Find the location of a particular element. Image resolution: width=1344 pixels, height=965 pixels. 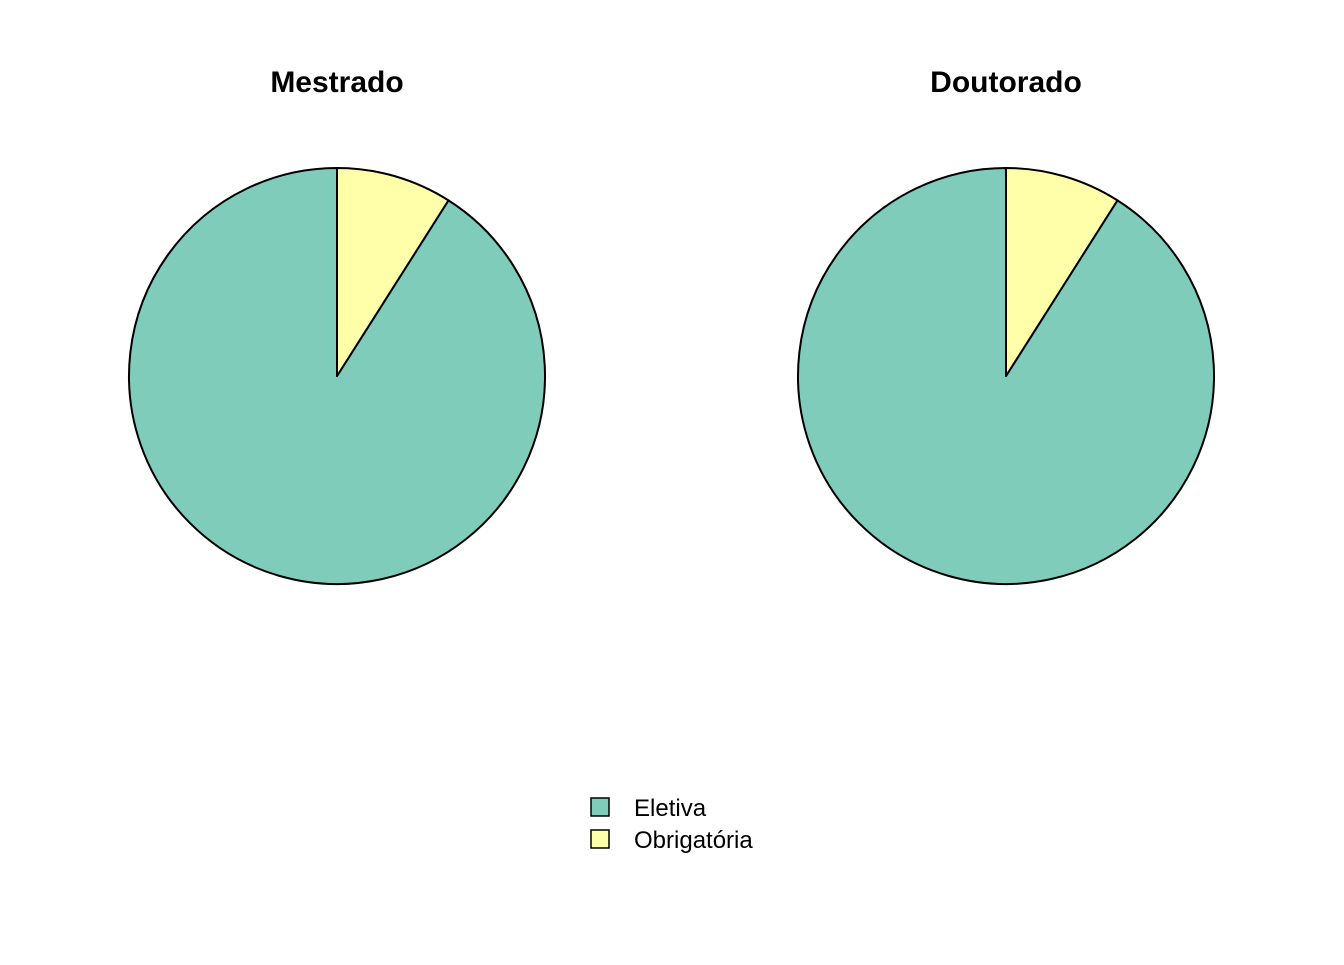

pie-slice-doutorado-obrigatoria is located at coordinates (1062, 272).